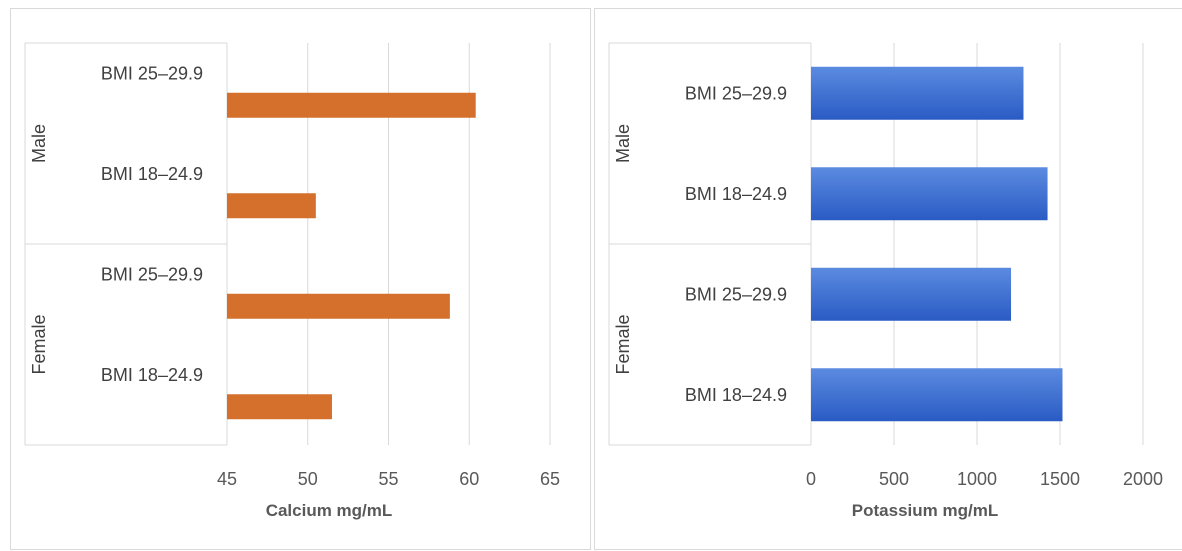 The image size is (1182, 551). I want to click on x-tick-label: 50, so click(308, 479).